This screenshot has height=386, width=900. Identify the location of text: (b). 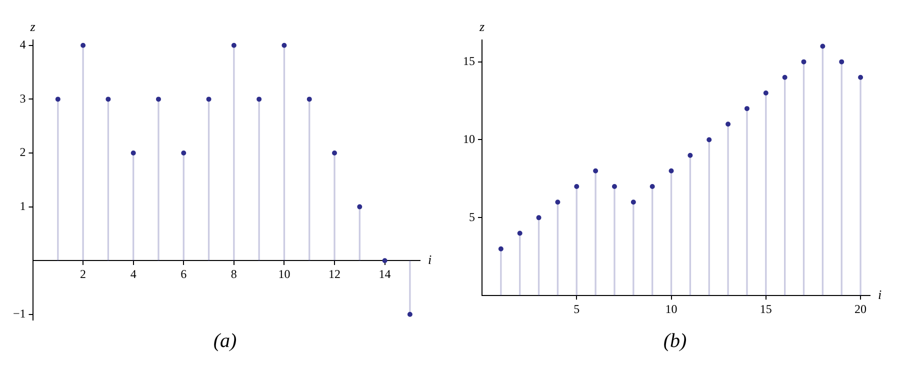
(675, 341).